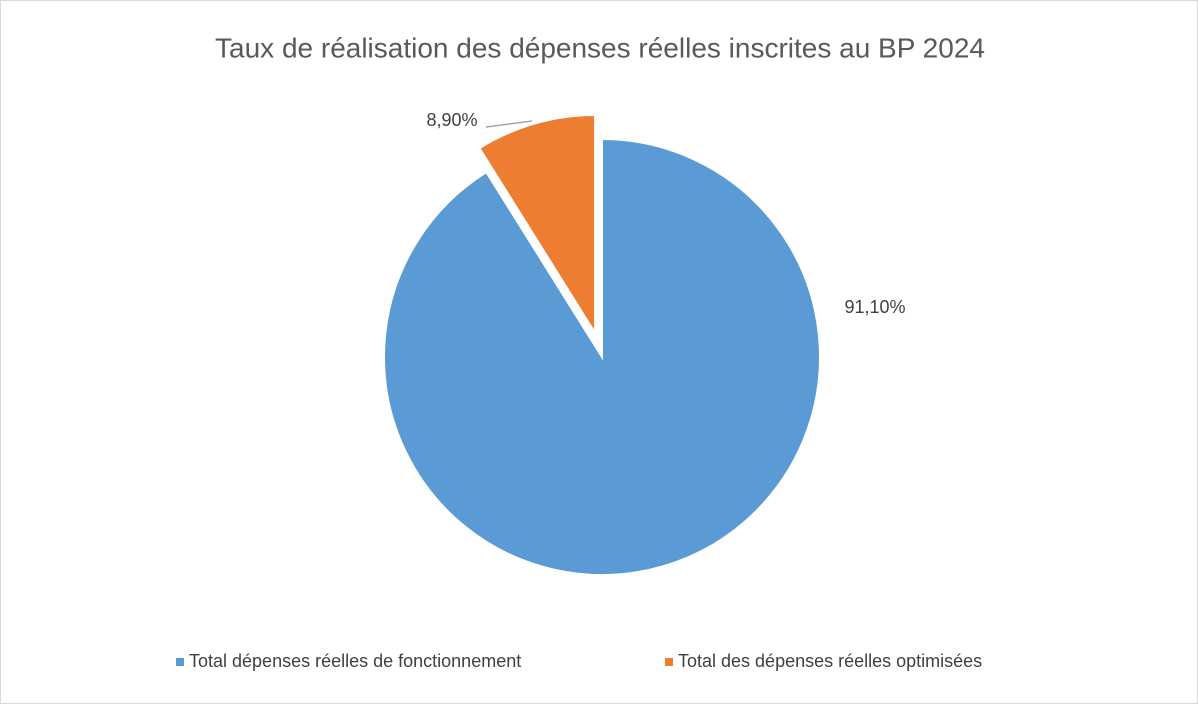  What do you see at coordinates (537, 225) in the screenshot?
I see `pie-slice` at bounding box center [537, 225].